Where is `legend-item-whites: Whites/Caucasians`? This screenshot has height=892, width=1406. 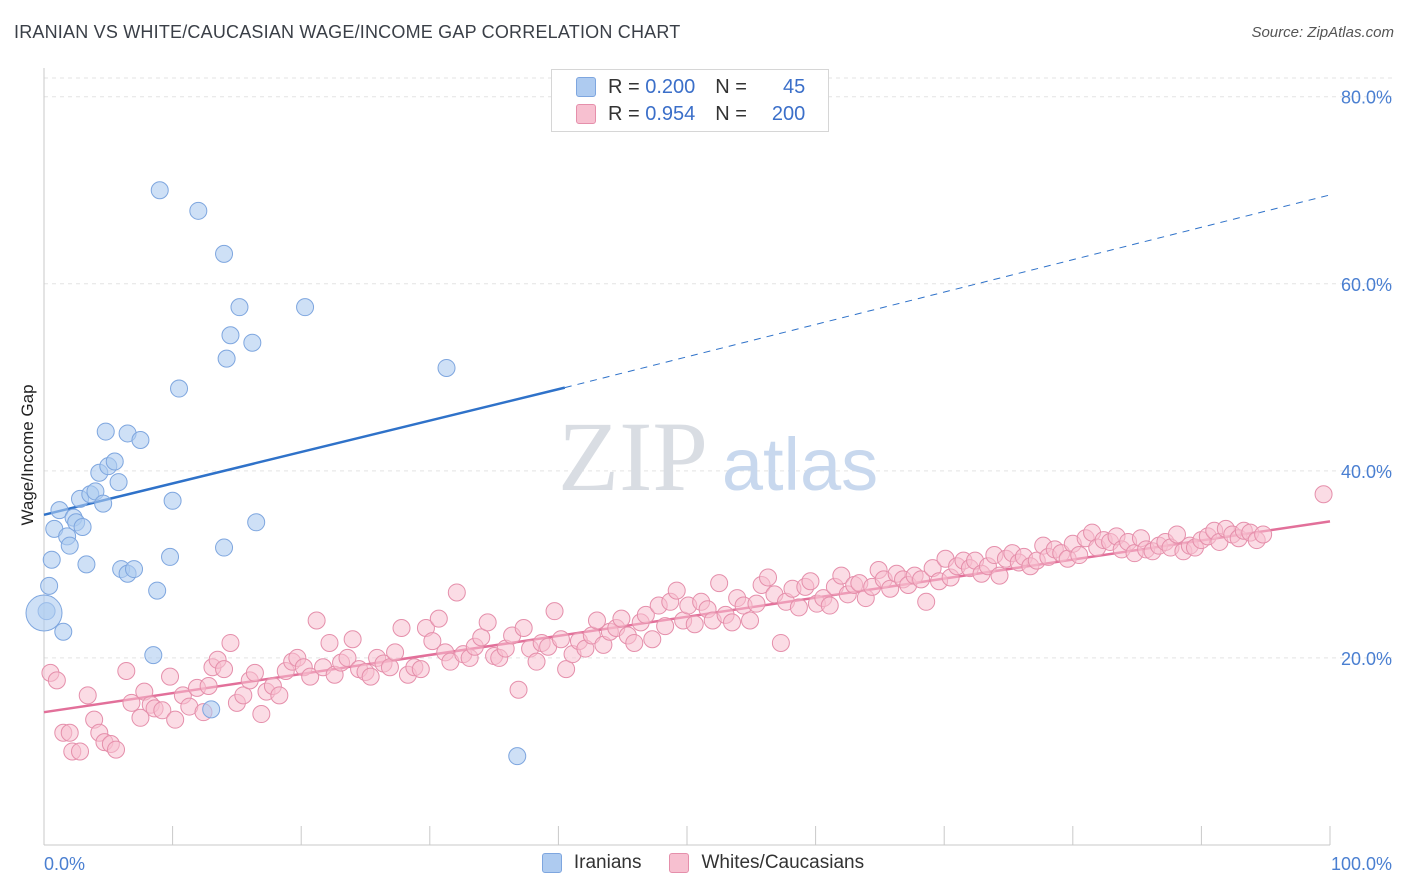
legend-item-whites: Whites/Caucasians is located at coordinates (766, 863).